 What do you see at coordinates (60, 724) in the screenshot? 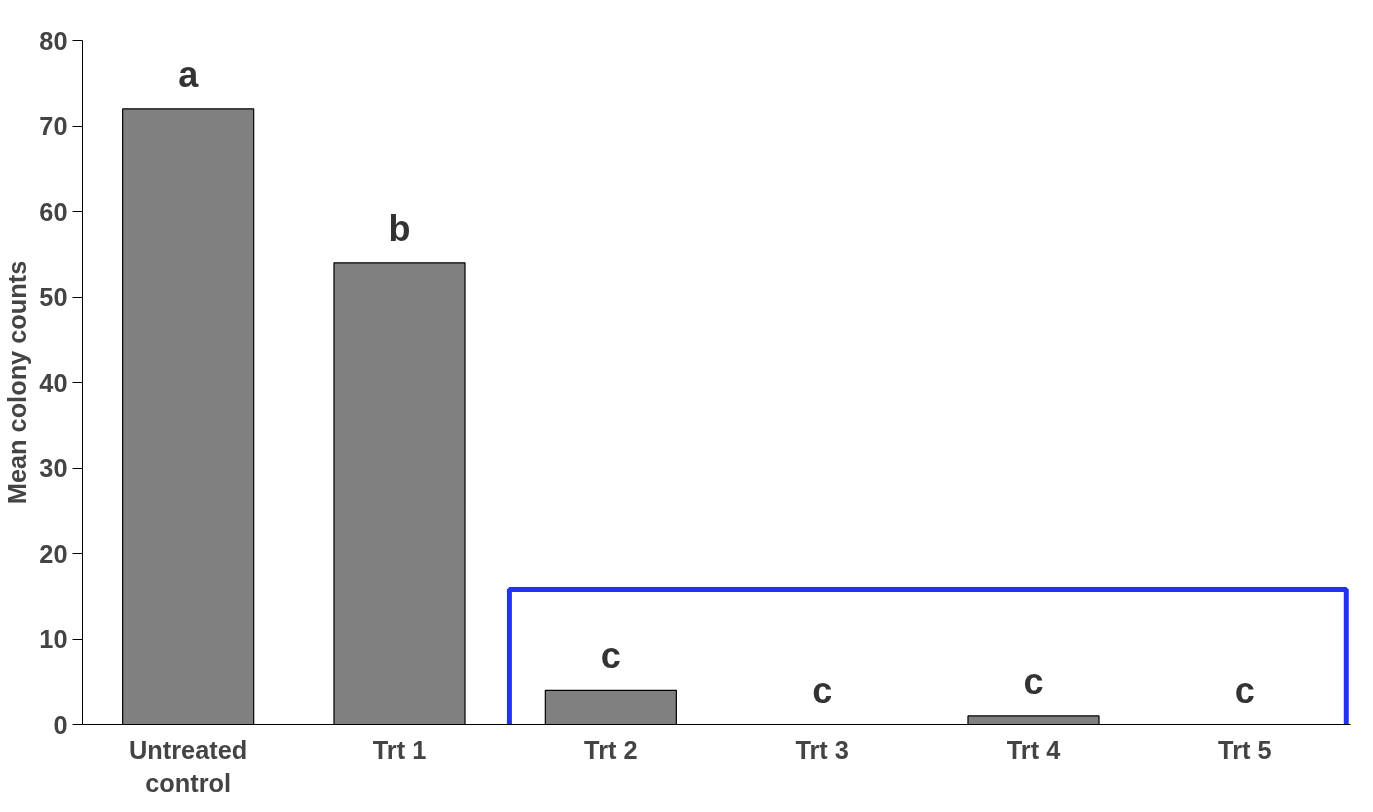
I see `y-tick-label: 0` at bounding box center [60, 724].